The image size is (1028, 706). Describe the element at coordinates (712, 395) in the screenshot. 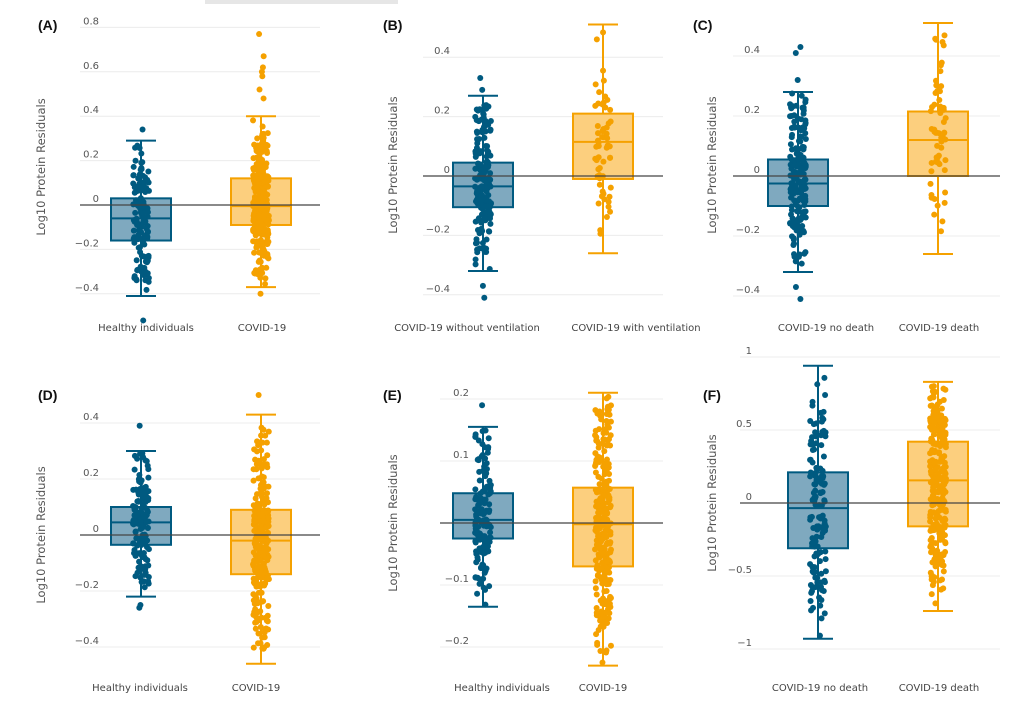

I see `panel-label: (F)` at that location.